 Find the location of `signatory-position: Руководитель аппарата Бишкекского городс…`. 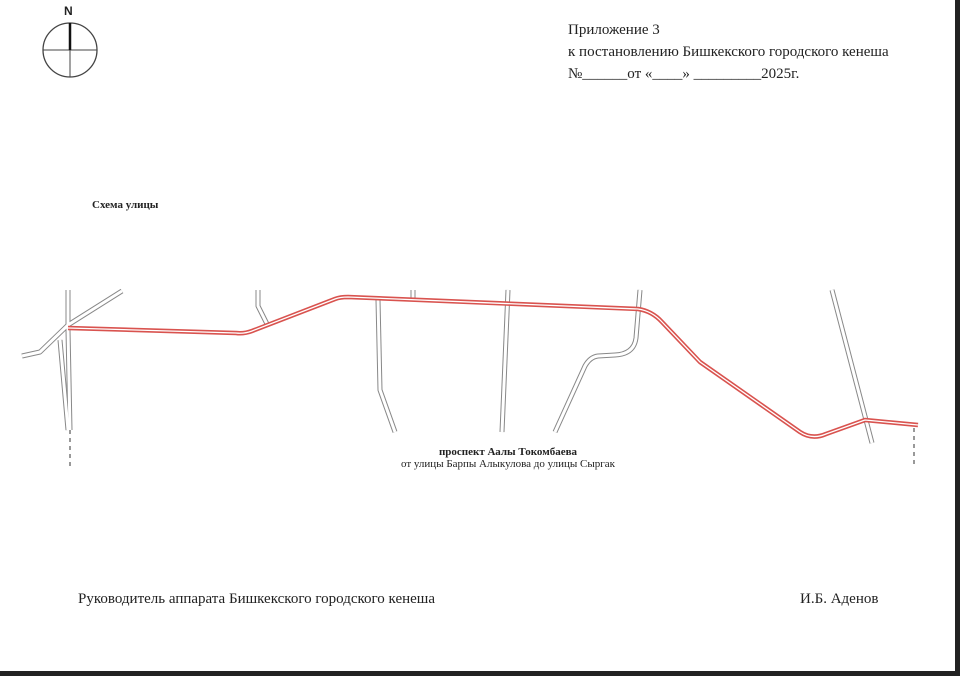

signatory-position: Руководитель аппарата Бишкекского городс… is located at coordinates (256, 599).